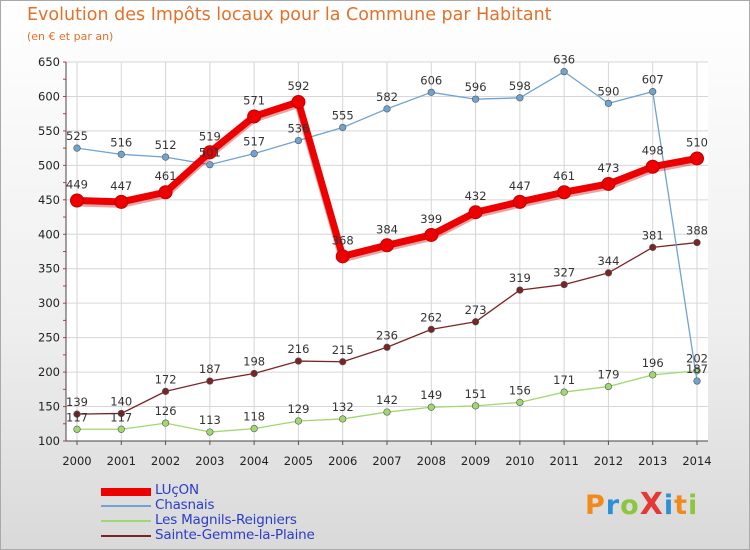 The width and height of the screenshot is (750, 550). What do you see at coordinates (651, 504) in the screenshot?
I see `logo-letter: X` at bounding box center [651, 504].